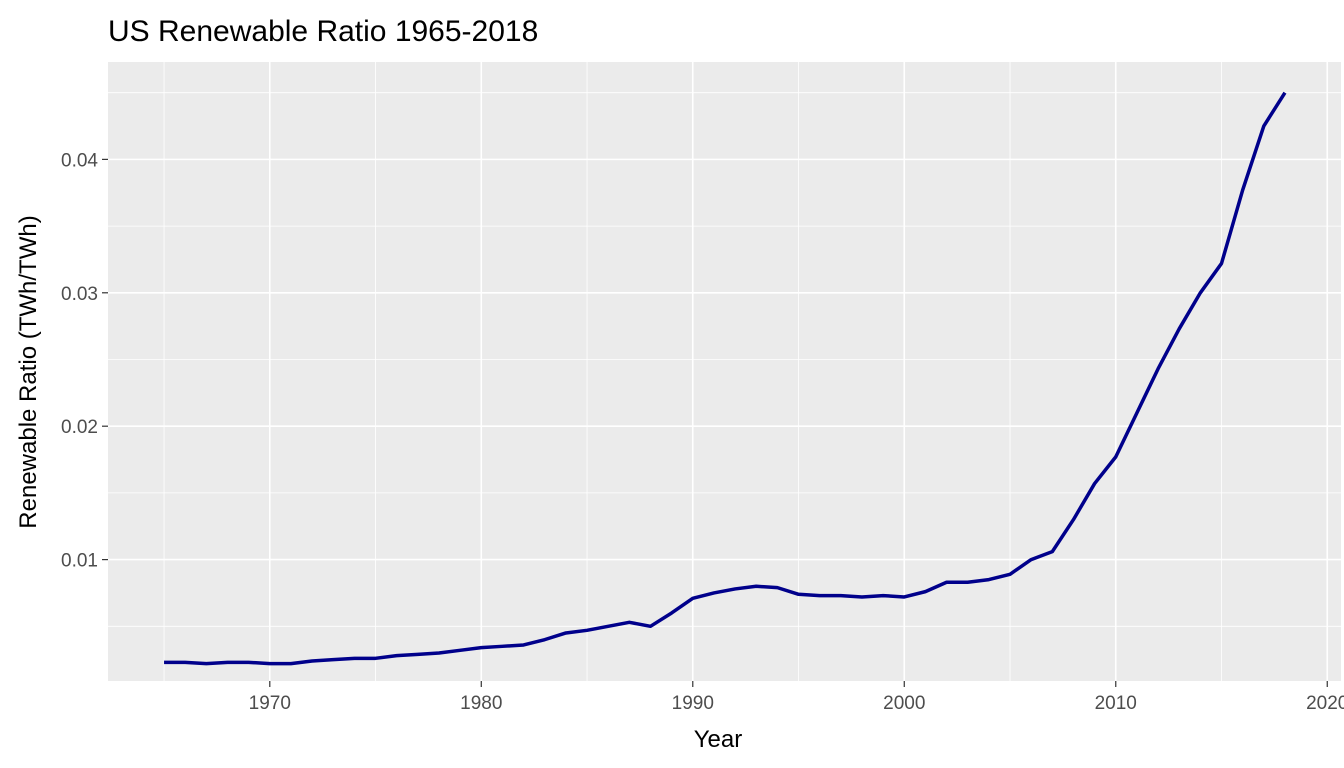 The image size is (1344, 768). What do you see at coordinates (323, 31) in the screenshot?
I see `chart-title: US Renewable Ratio 1965-2018` at bounding box center [323, 31].